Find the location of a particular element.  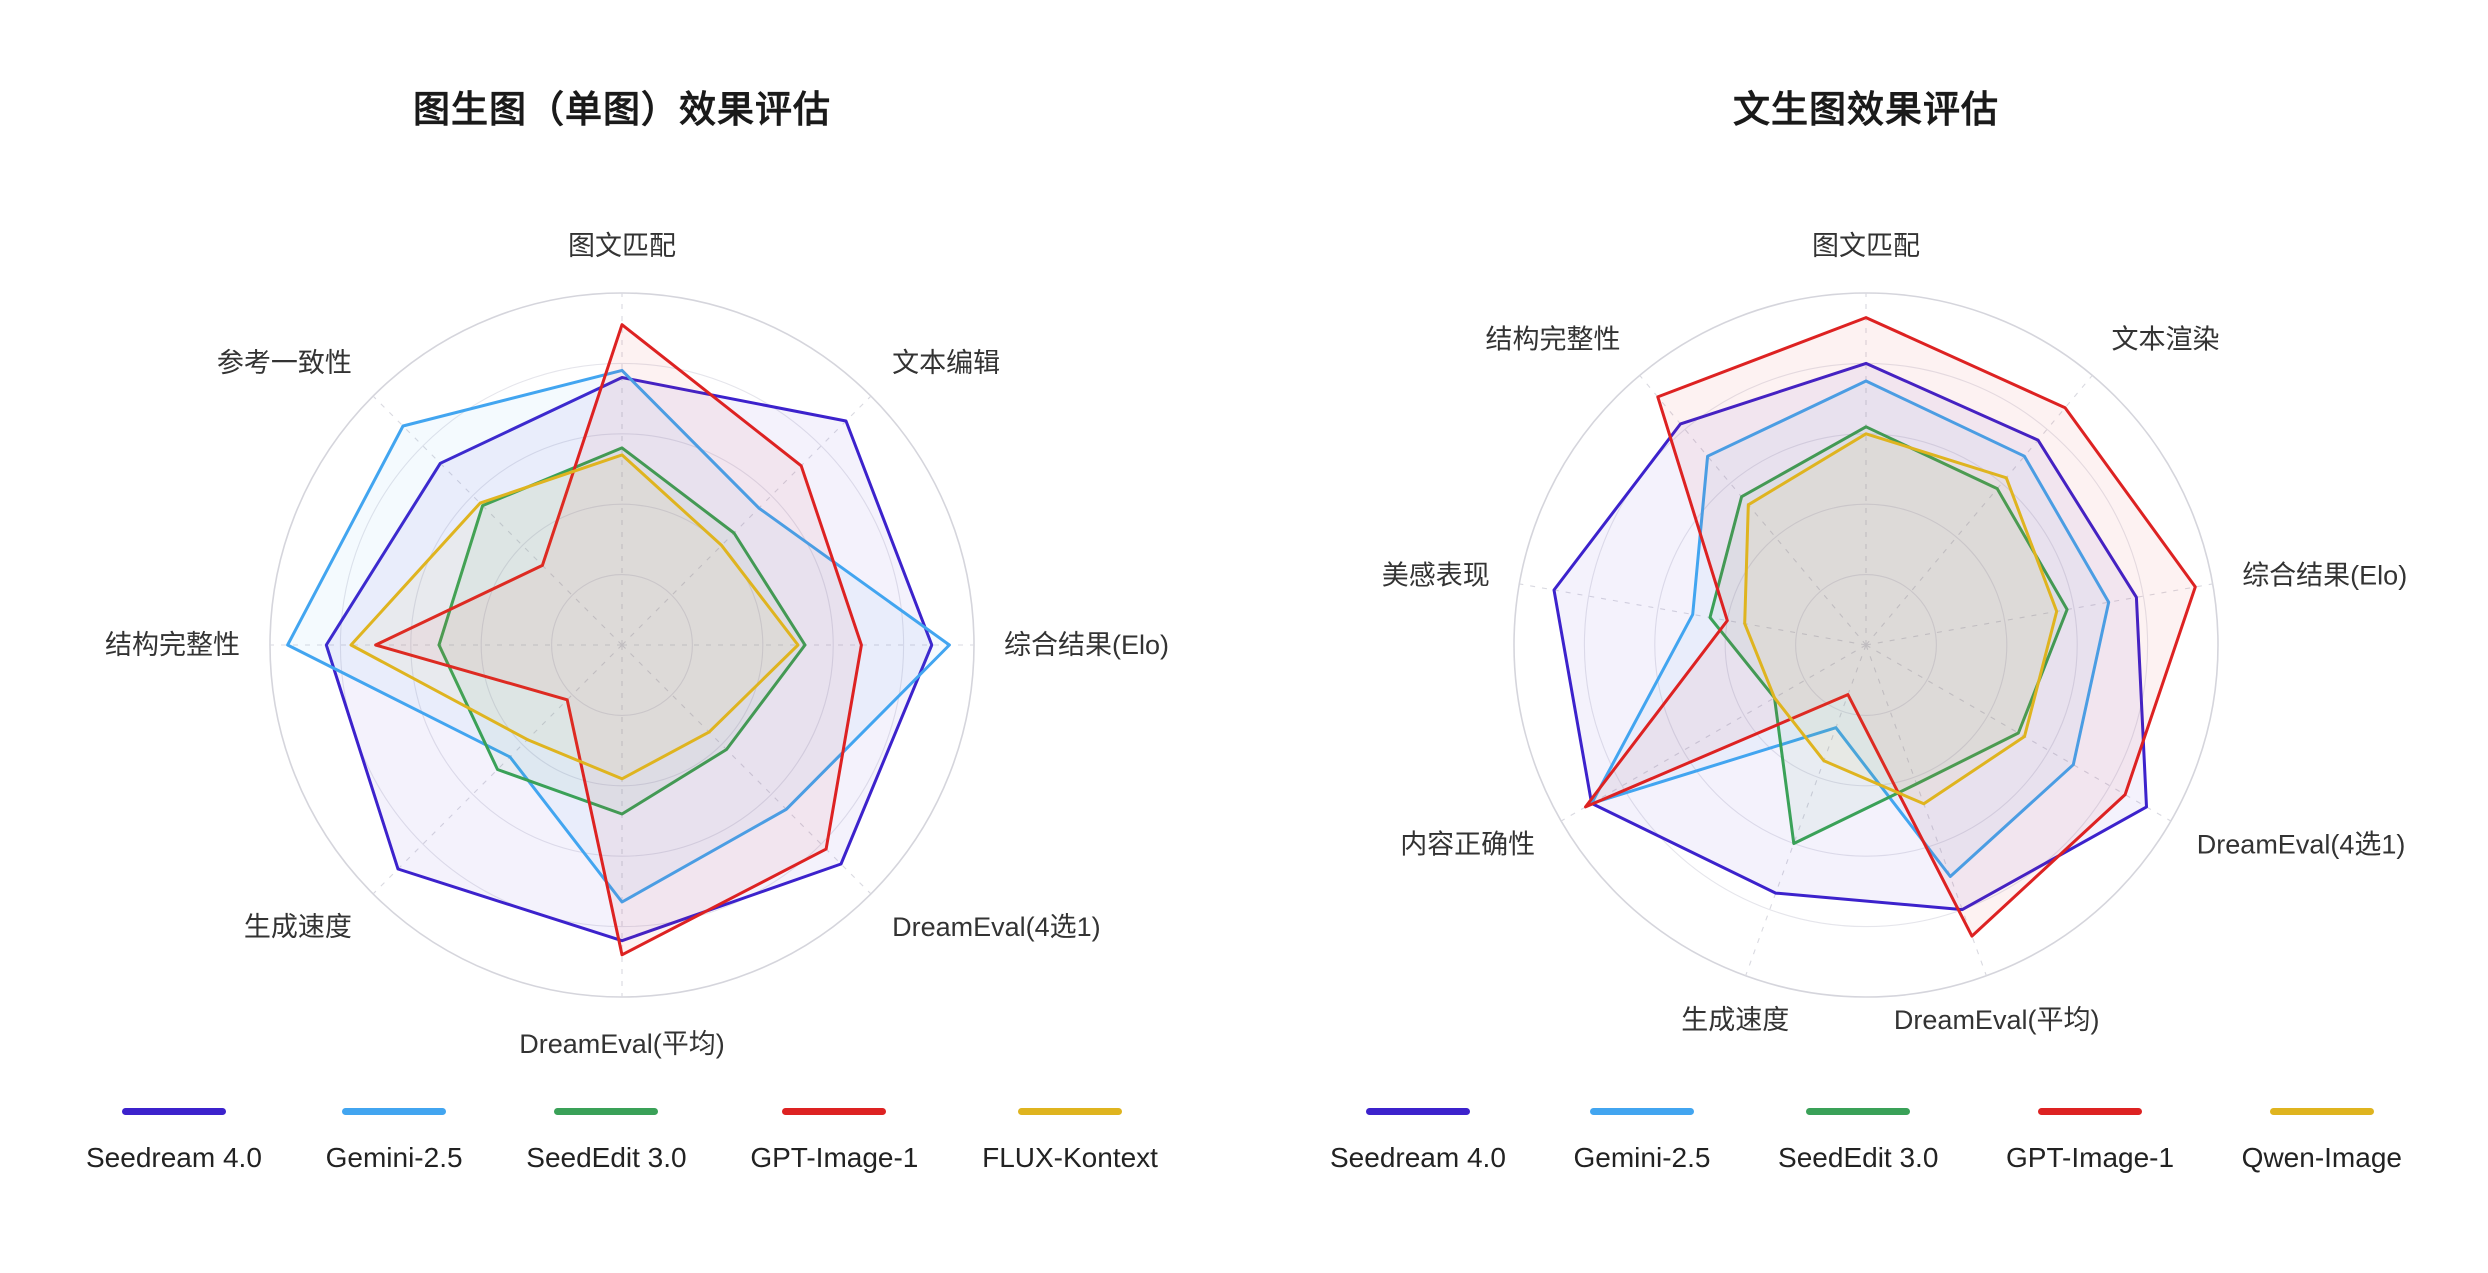

series-qwen-image is located at coordinates (1901, 619).